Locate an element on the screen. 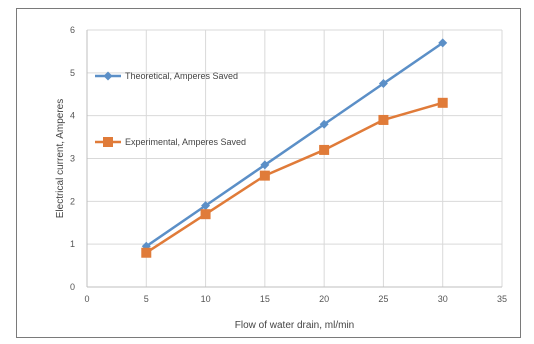  y-tick-label: 5 is located at coordinates (72, 73).